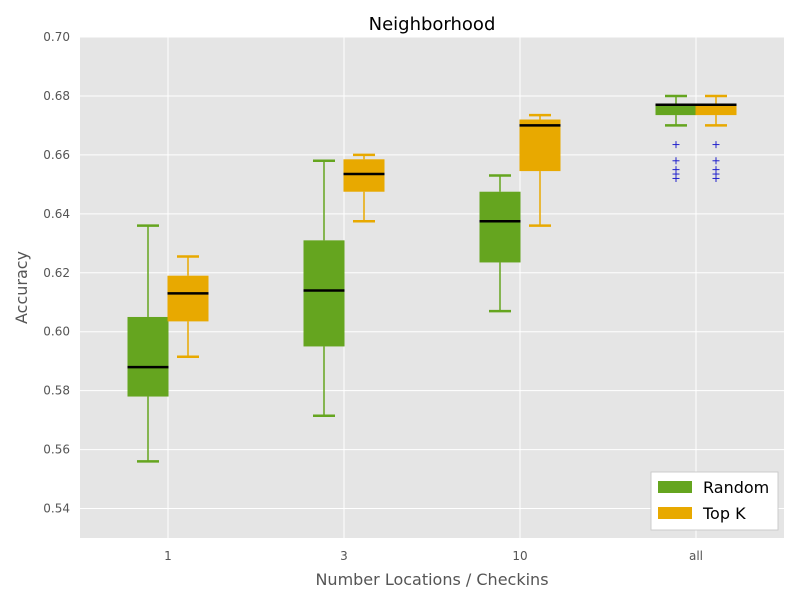 Image resolution: width=800 pixels, height=600 pixels. I want to click on legend-label-top-k: Top K, so click(724, 513).